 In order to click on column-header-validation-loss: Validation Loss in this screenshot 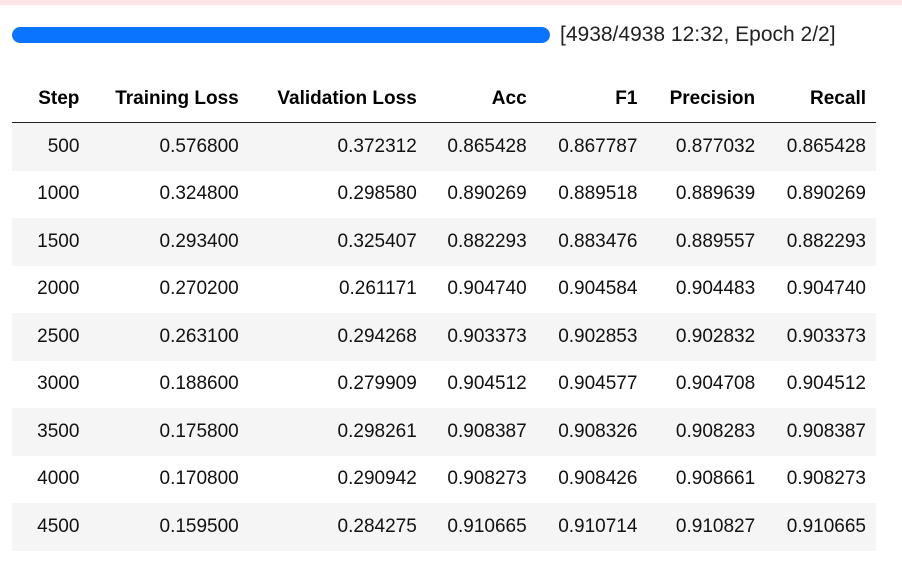, I will do `click(337, 99)`.